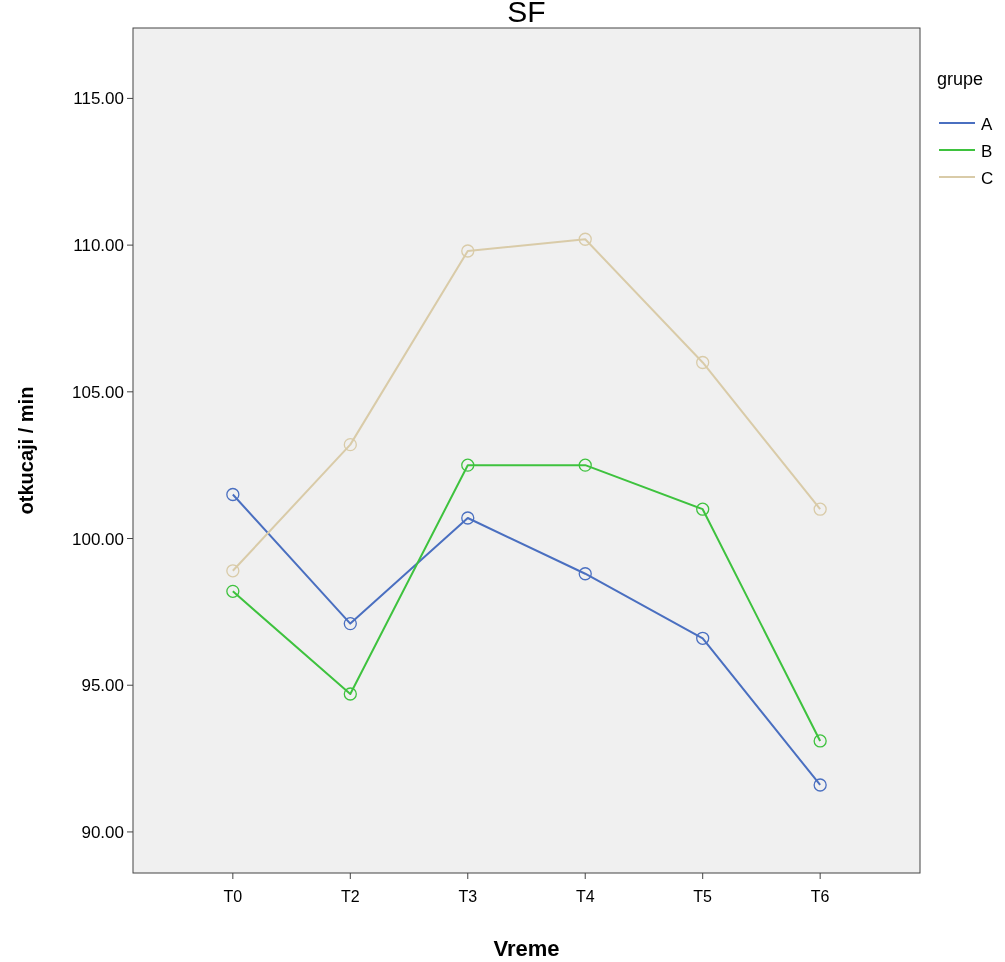 Image resolution: width=1005 pixels, height=962 pixels. I want to click on y-tick-label: 105.00, so click(98, 392).